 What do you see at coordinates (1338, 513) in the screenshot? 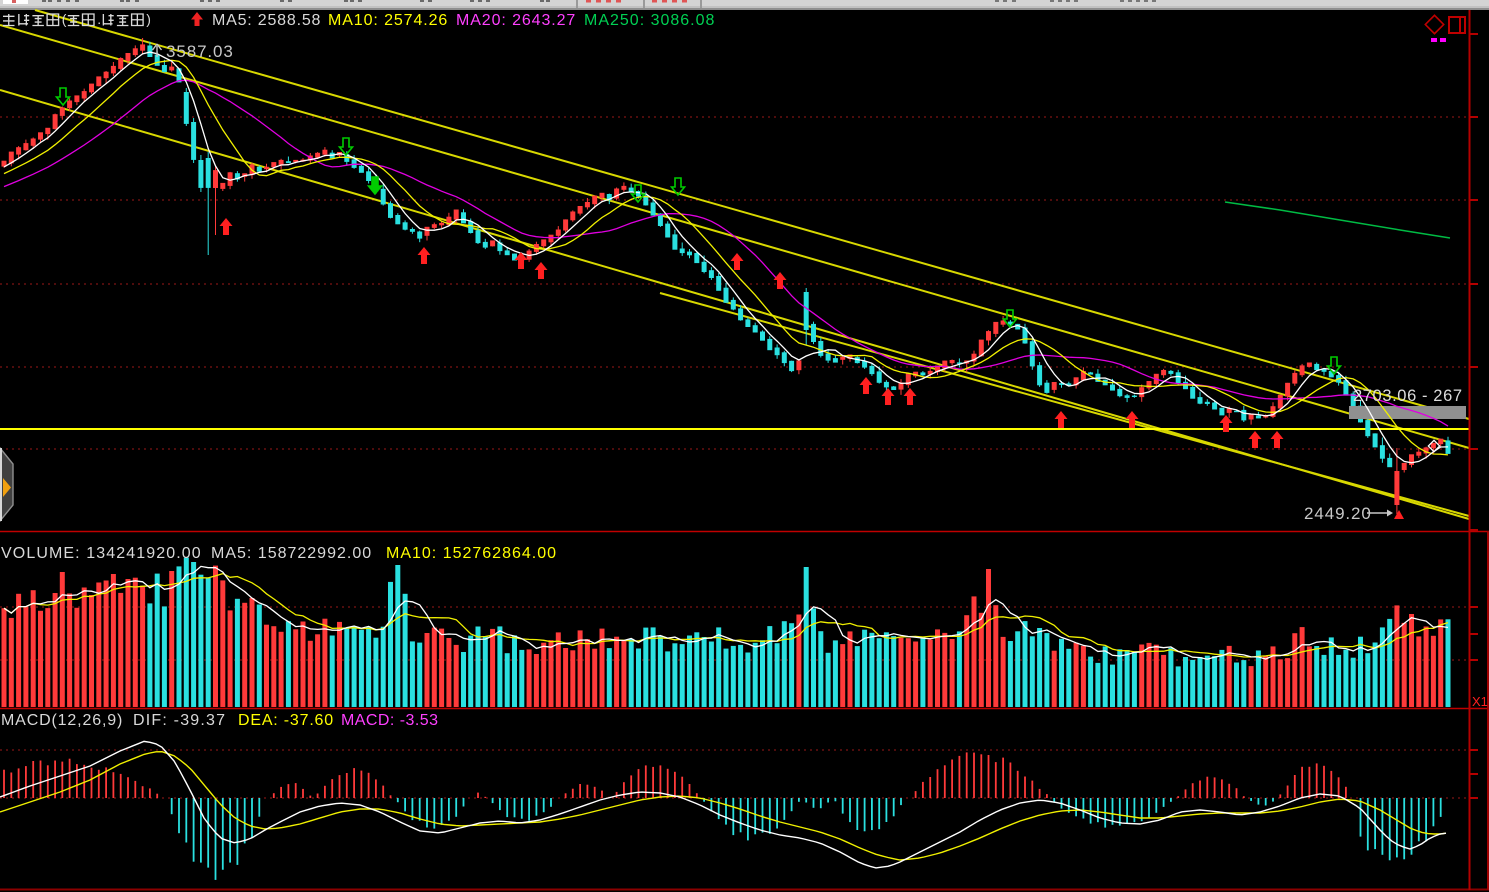
I see `svg-text: 2449.20` at bounding box center [1338, 513].